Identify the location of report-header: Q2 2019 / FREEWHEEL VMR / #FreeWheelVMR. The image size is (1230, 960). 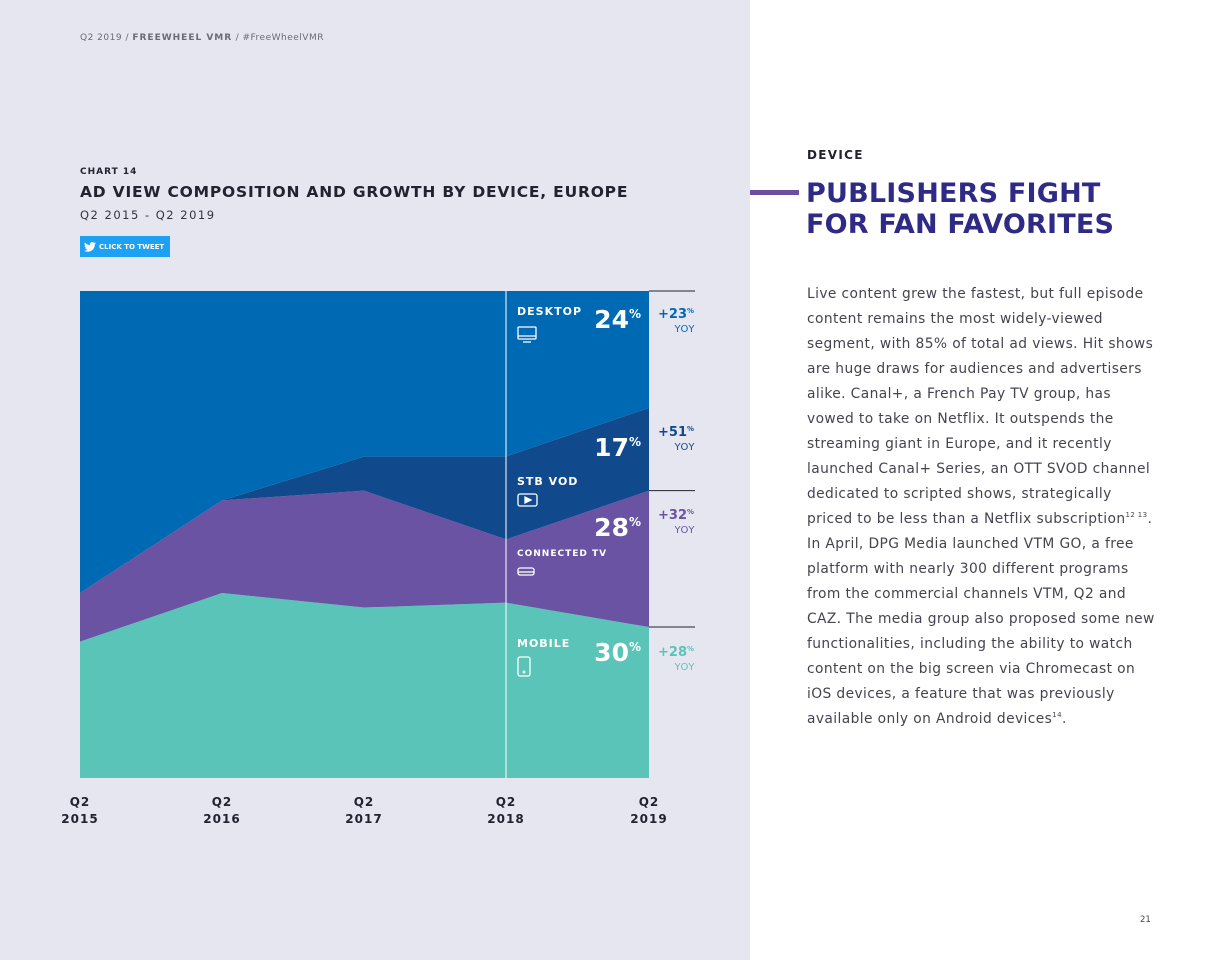
(202, 38).